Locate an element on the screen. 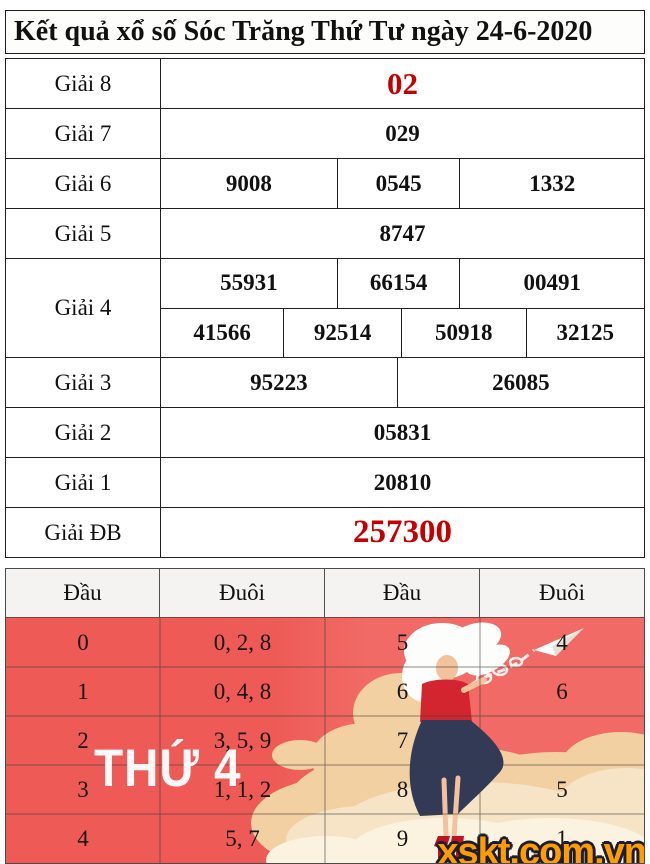  prize-value: 20810 is located at coordinates (402, 482).